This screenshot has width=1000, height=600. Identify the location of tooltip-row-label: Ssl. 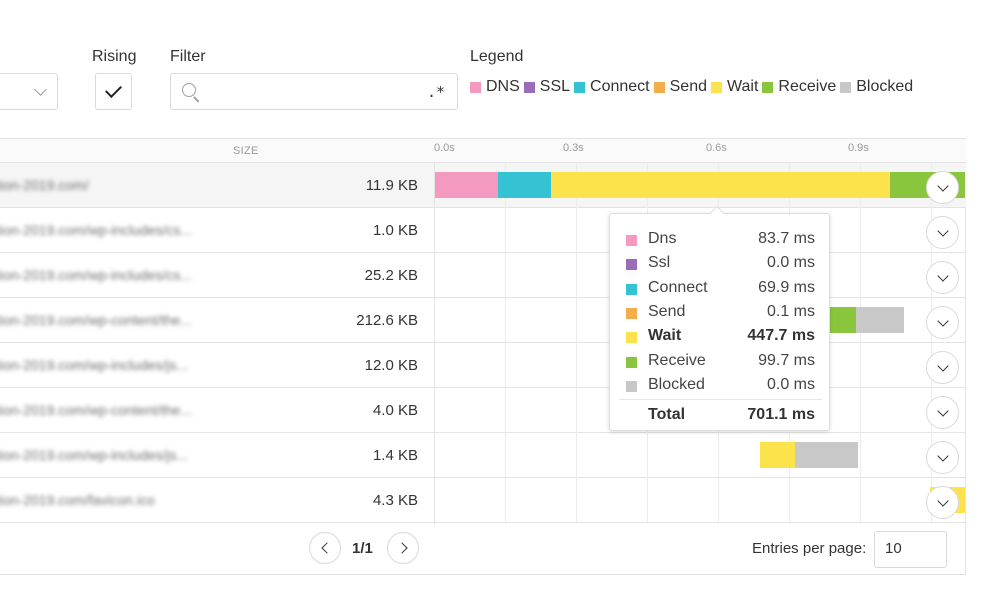
(659, 263).